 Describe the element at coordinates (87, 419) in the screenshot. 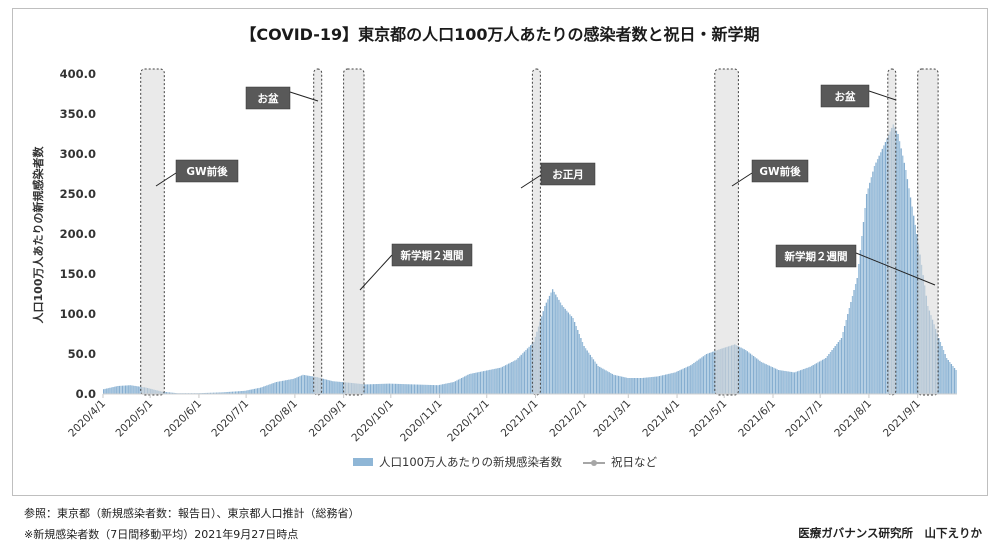

I see `x-tick-label: 2020/4/1` at that location.